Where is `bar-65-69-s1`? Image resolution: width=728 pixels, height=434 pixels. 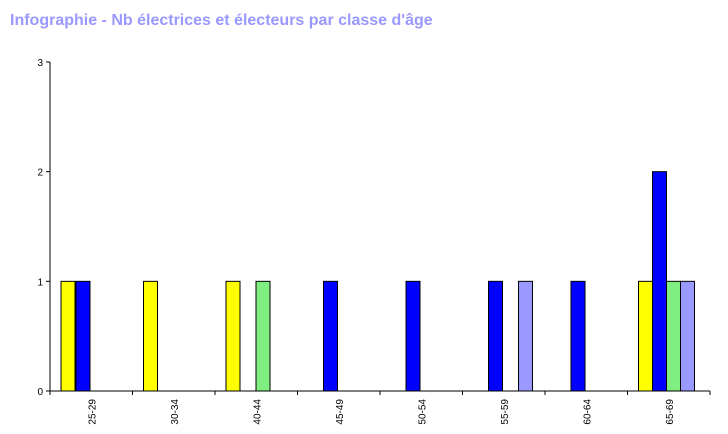
bar-65-69-s1 is located at coordinates (645, 336).